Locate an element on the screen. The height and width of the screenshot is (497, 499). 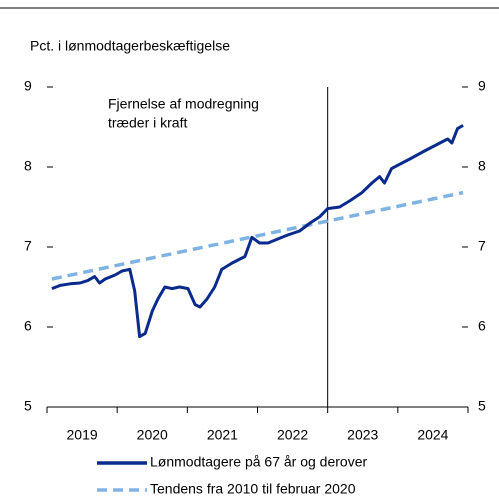
legend-label: Tendens fra 2010 til februar 2020 is located at coordinates (253, 489).